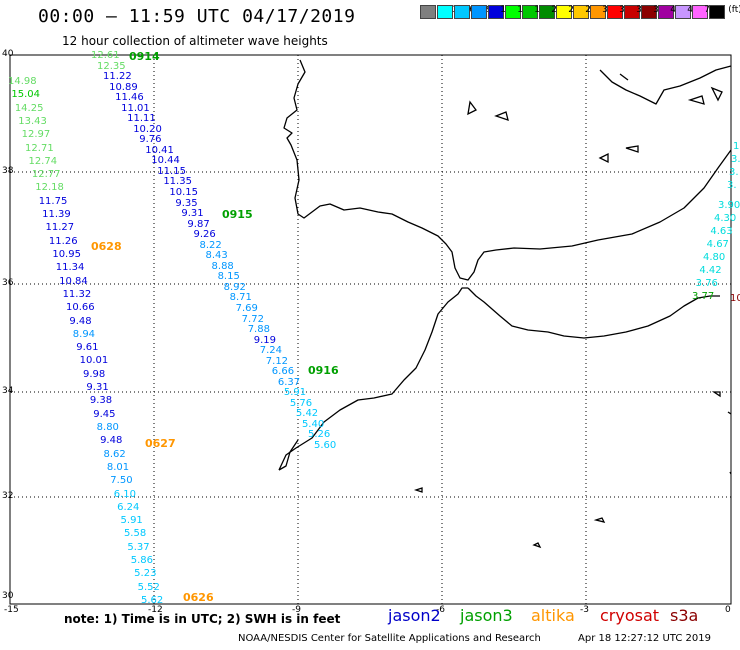 Image resolution: width=740 pixels, height=650 pixels. What do you see at coordinates (414, 615) in the screenshot?
I see `satellite-name: jason2` at bounding box center [414, 615].